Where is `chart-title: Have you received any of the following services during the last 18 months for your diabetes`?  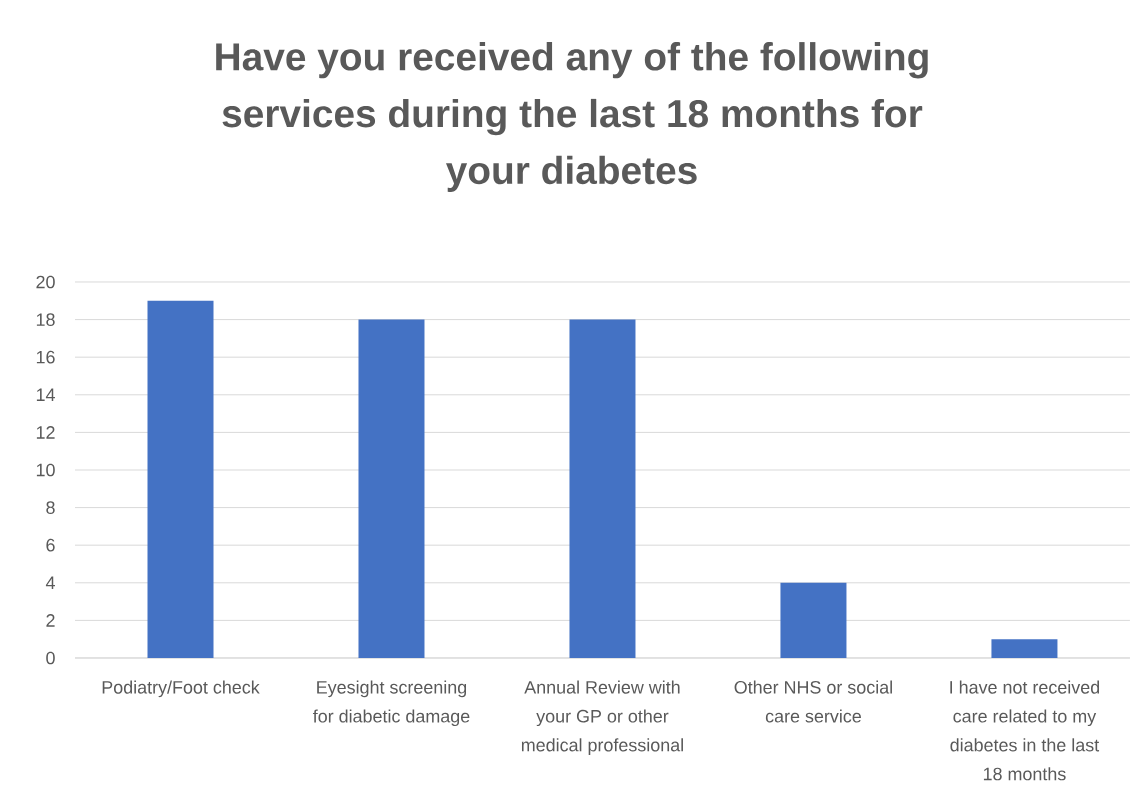
chart-title: Have you received any of the following services during the last 18 months for your diabetes is located at coordinates (572, 117).